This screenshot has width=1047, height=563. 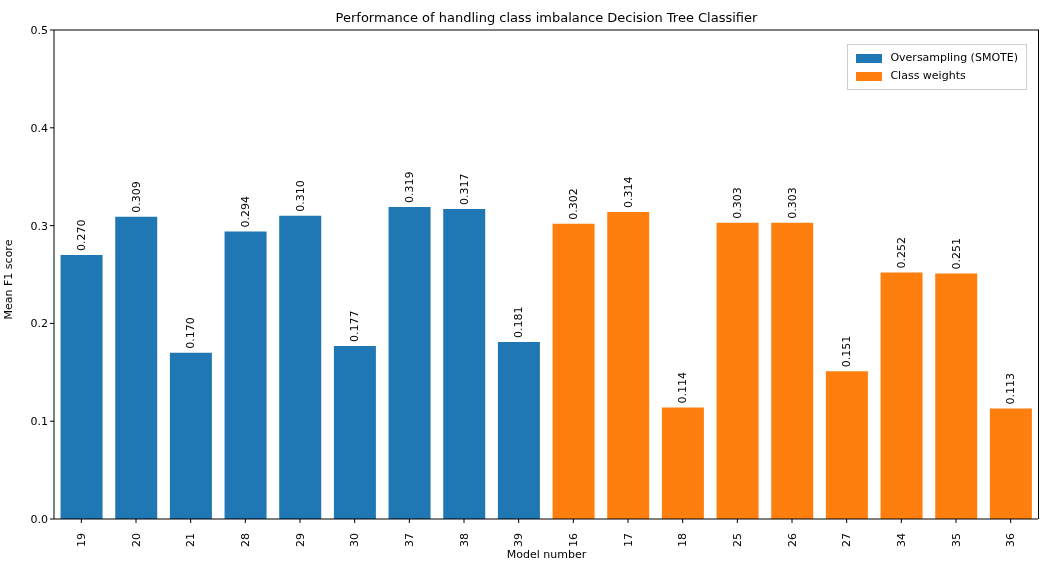 I want to click on x-tick-label: 19, so click(x=81, y=540).